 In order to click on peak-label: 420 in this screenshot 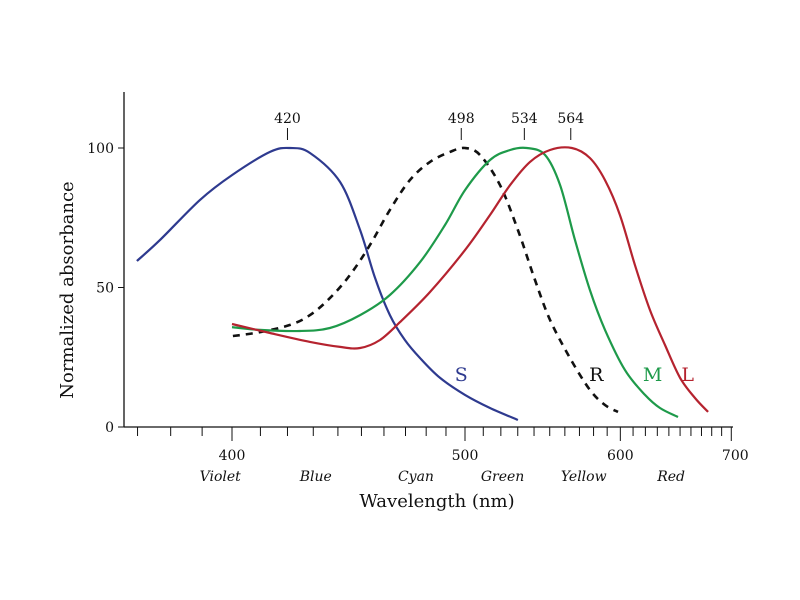, I will do `click(287, 119)`.